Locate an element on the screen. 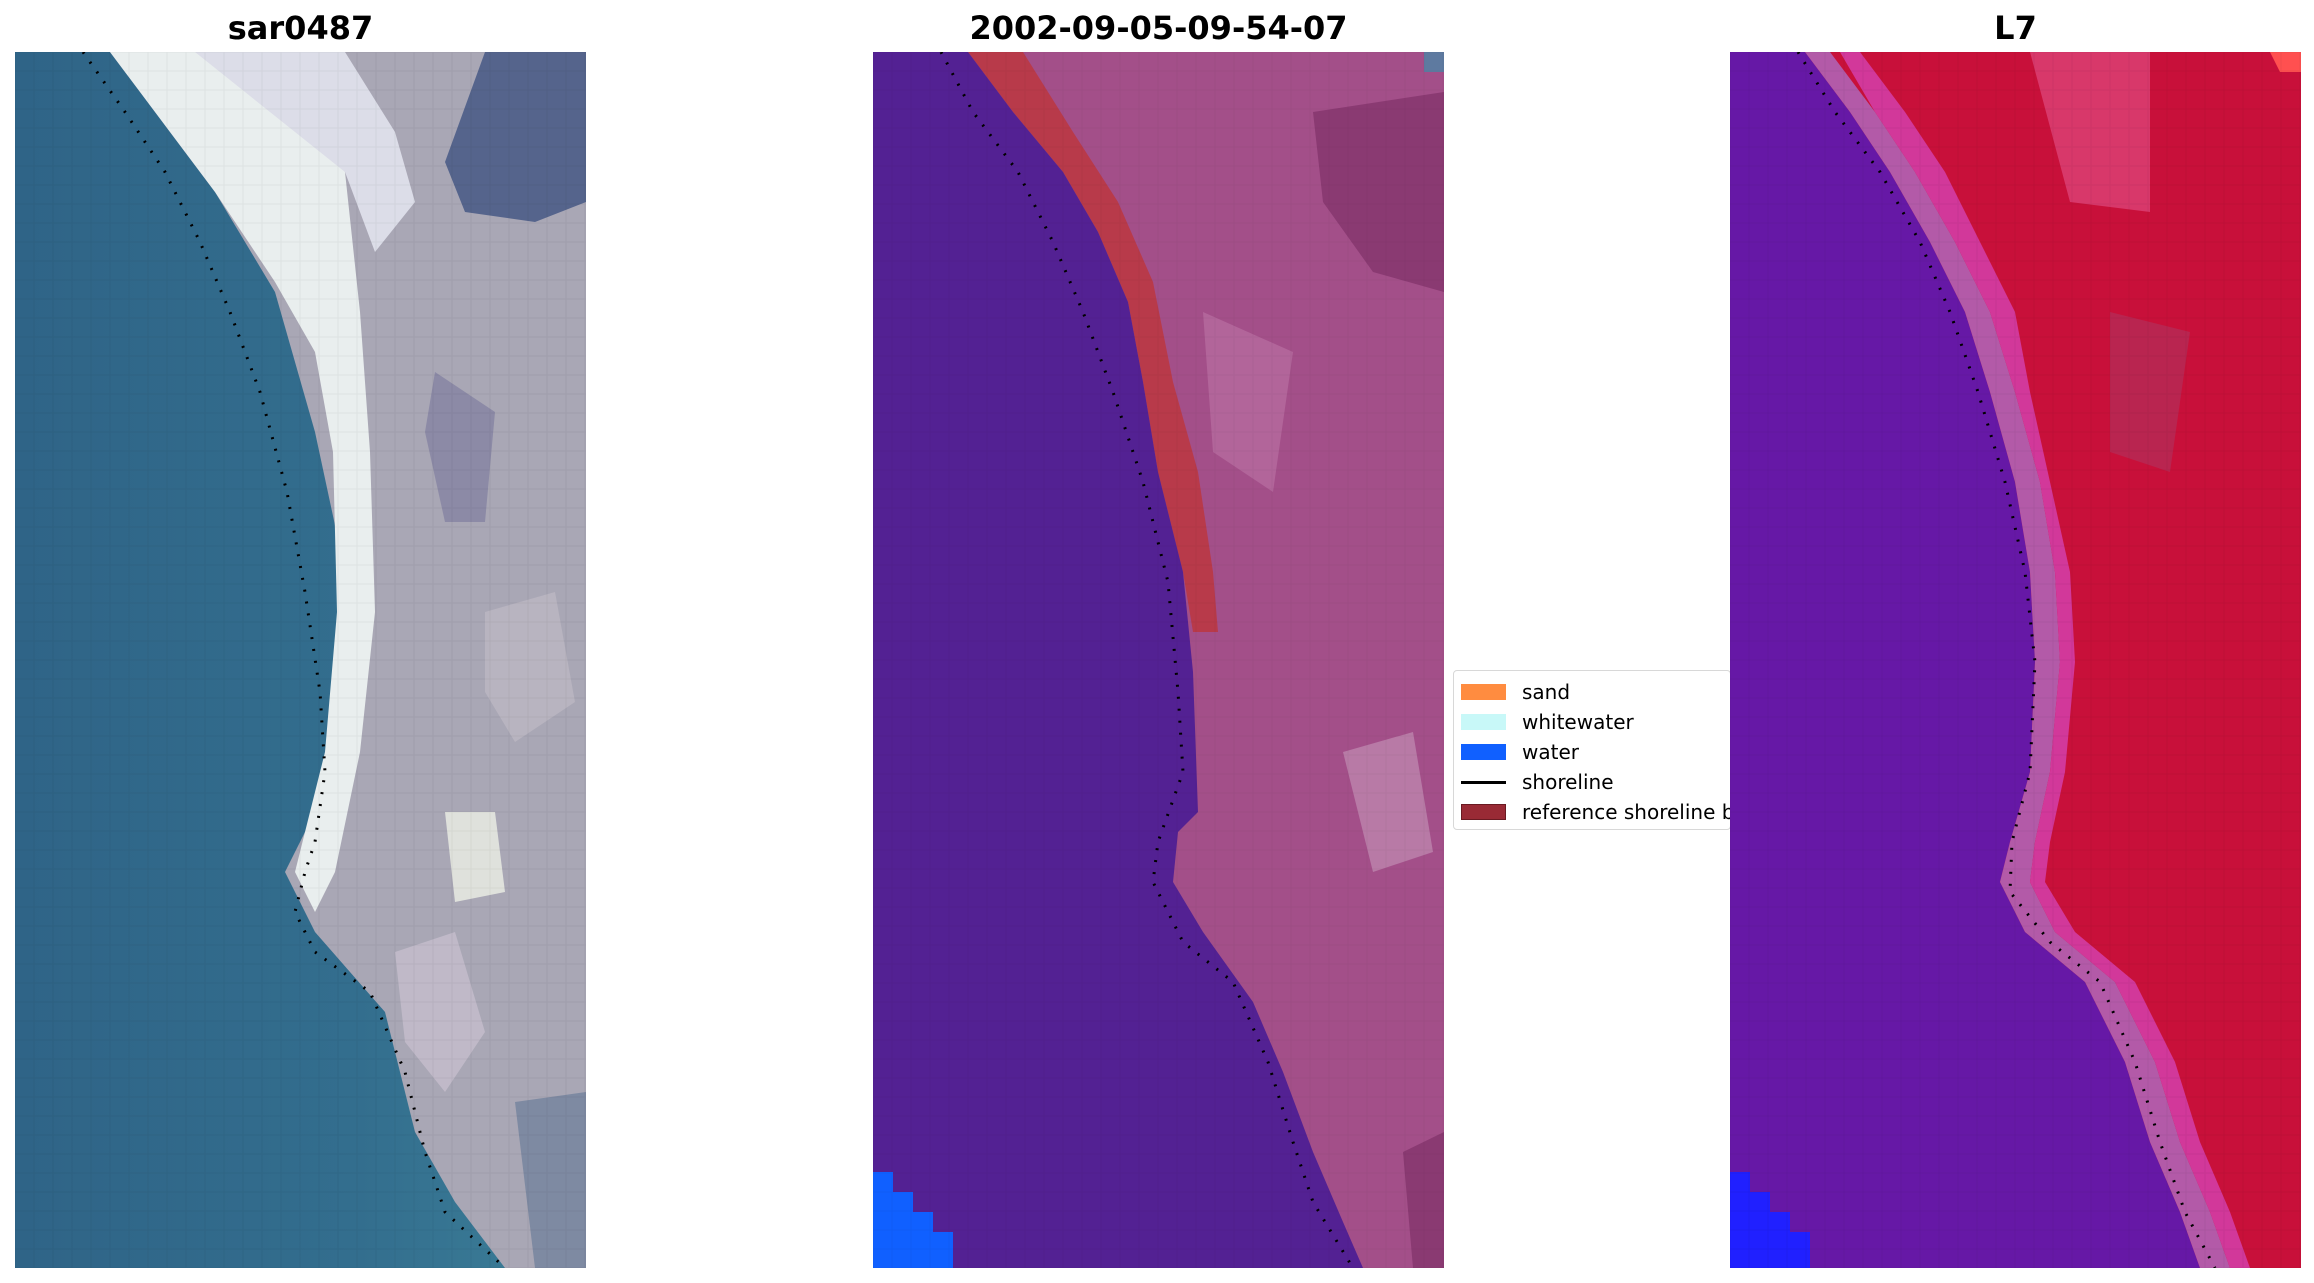  legend-label: shoreline is located at coordinates (1568, 782).